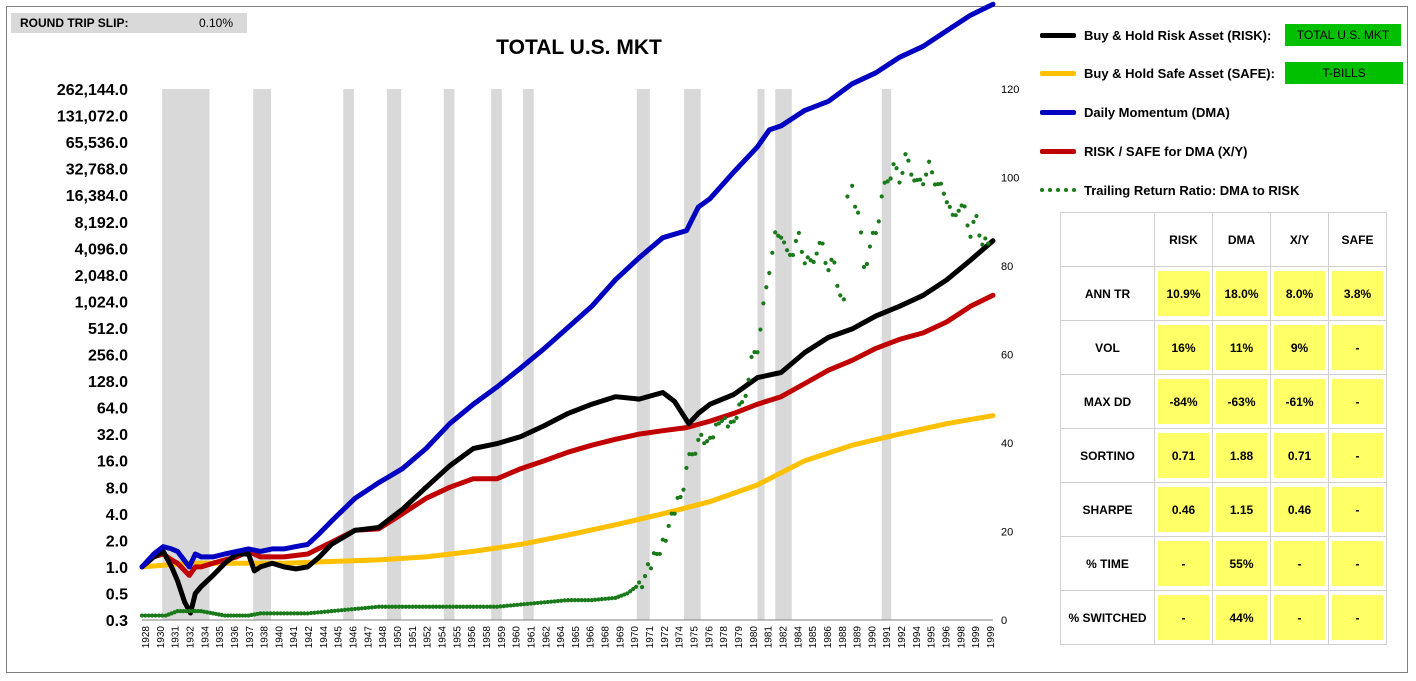 The height and width of the screenshot is (681, 1416). Describe the element at coordinates (92, 117) in the screenshot. I see `y-tick-label: 131,072.0` at that location.